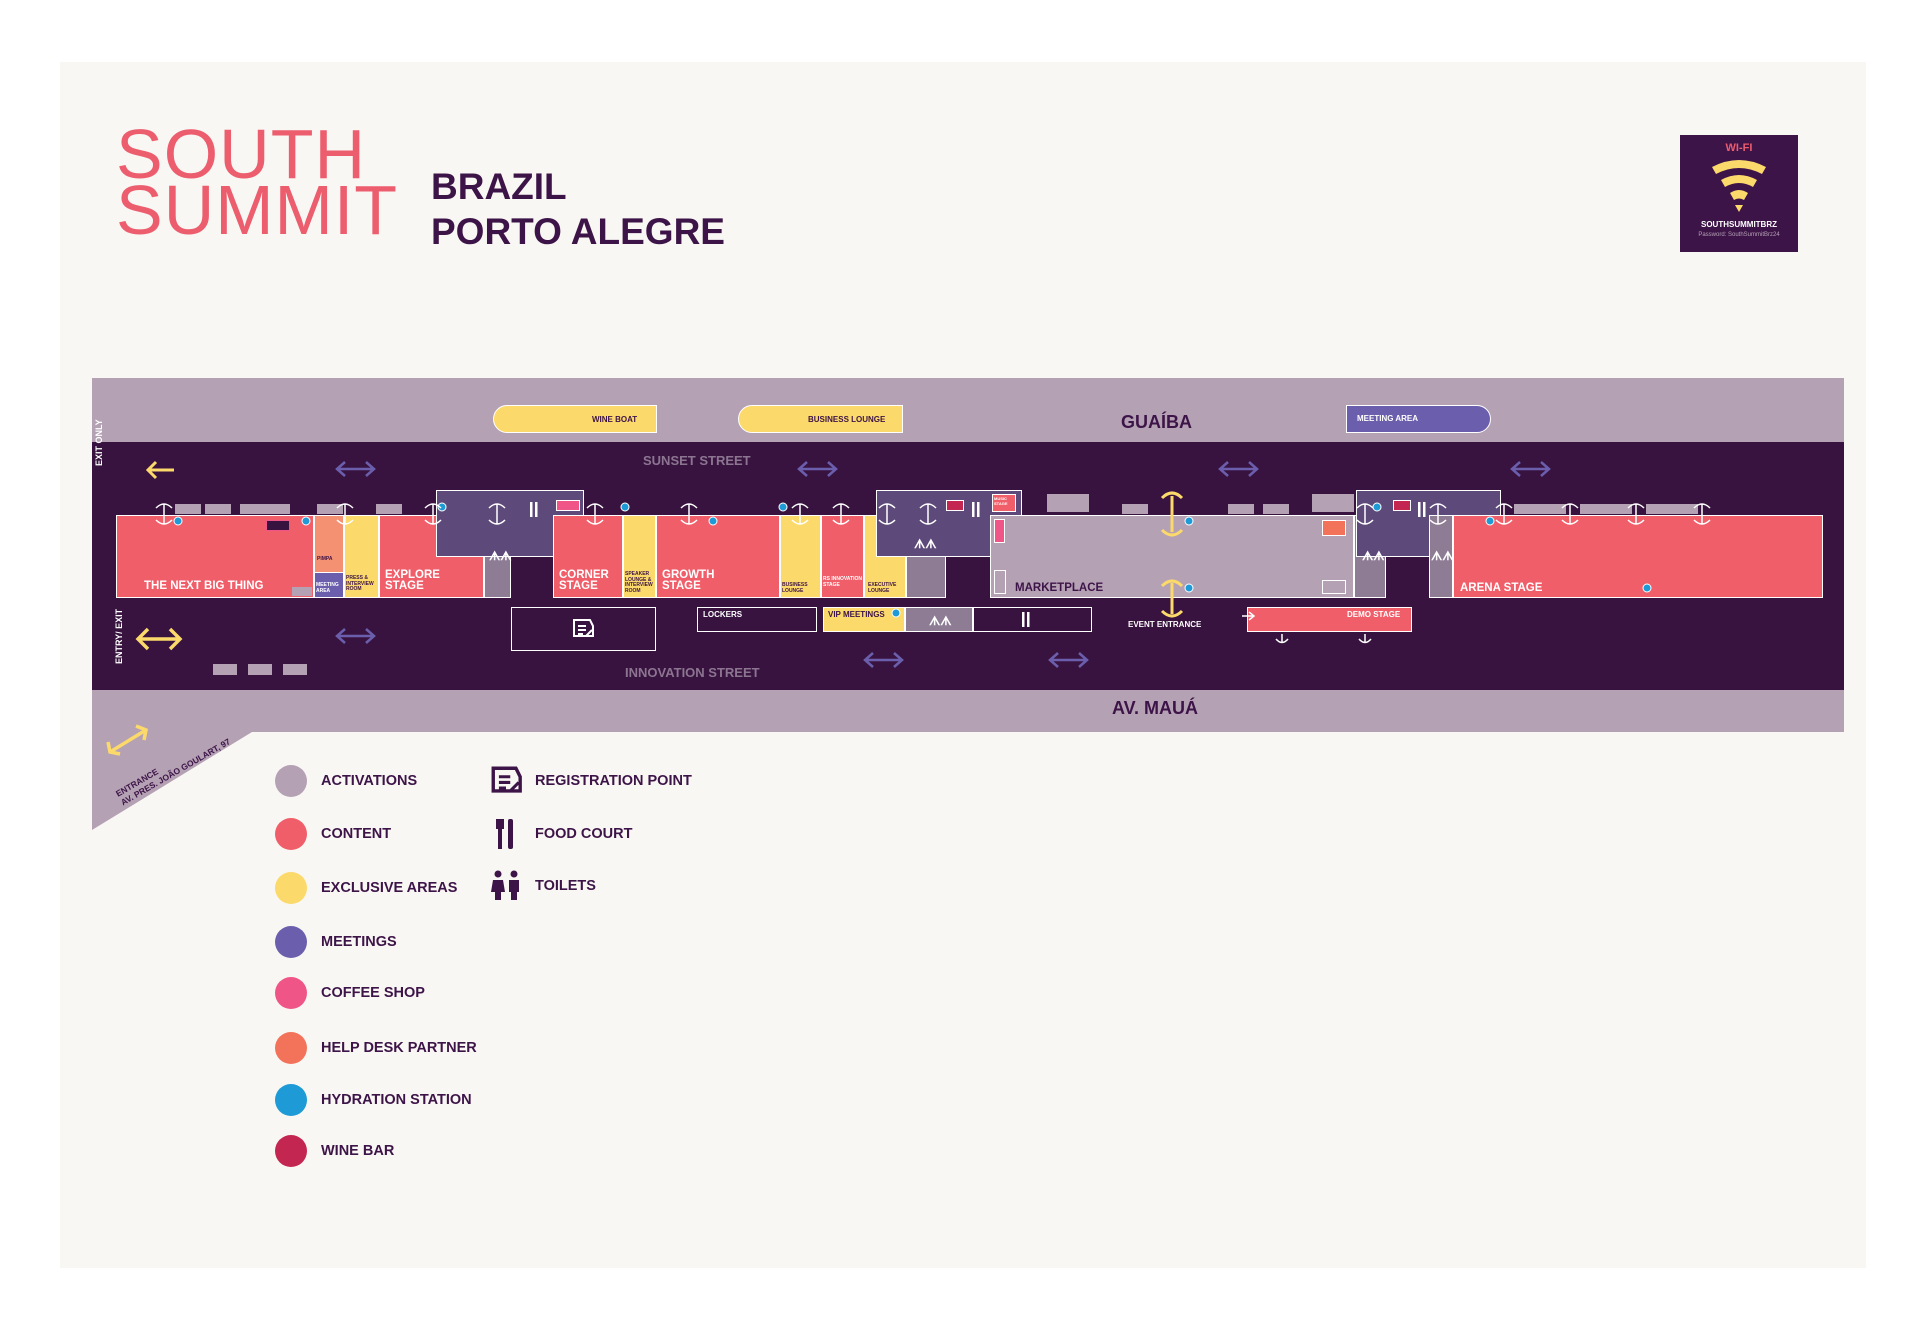  I want to click on avenue-label: AV. MAUÁ, so click(1155, 708).